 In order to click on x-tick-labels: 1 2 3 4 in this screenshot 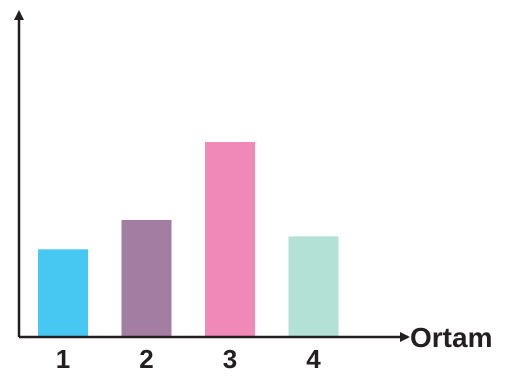, I will do `click(189, 359)`.